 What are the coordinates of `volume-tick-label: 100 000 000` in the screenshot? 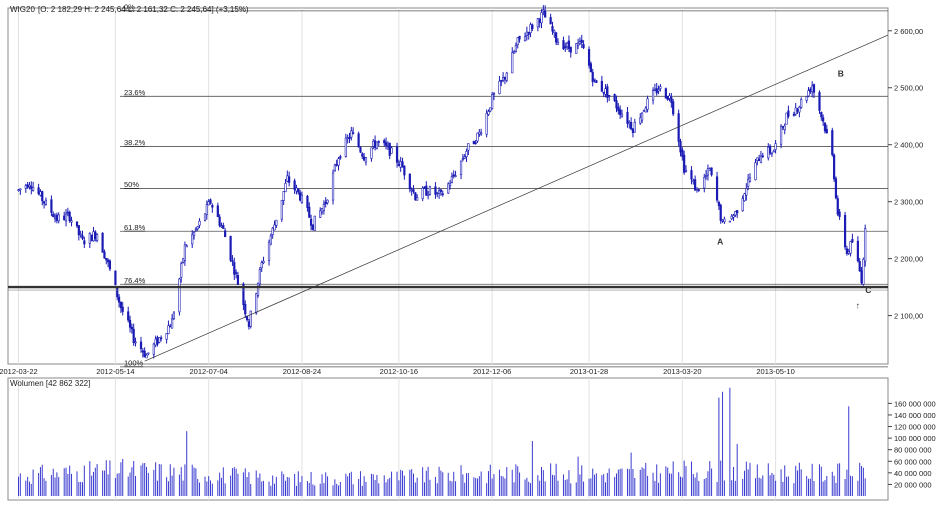 It's located at (915, 438).